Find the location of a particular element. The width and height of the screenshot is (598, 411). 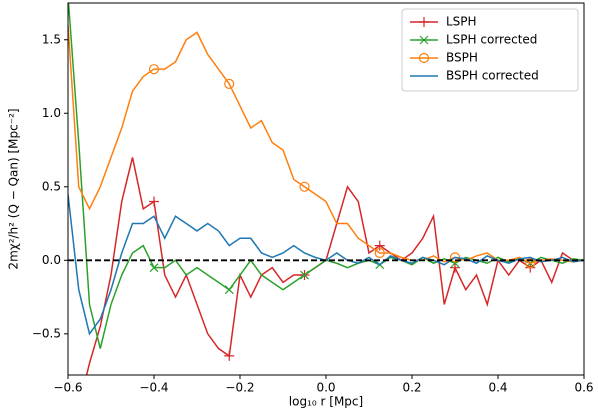

x-tick-label: −0.4 is located at coordinates (153, 388).